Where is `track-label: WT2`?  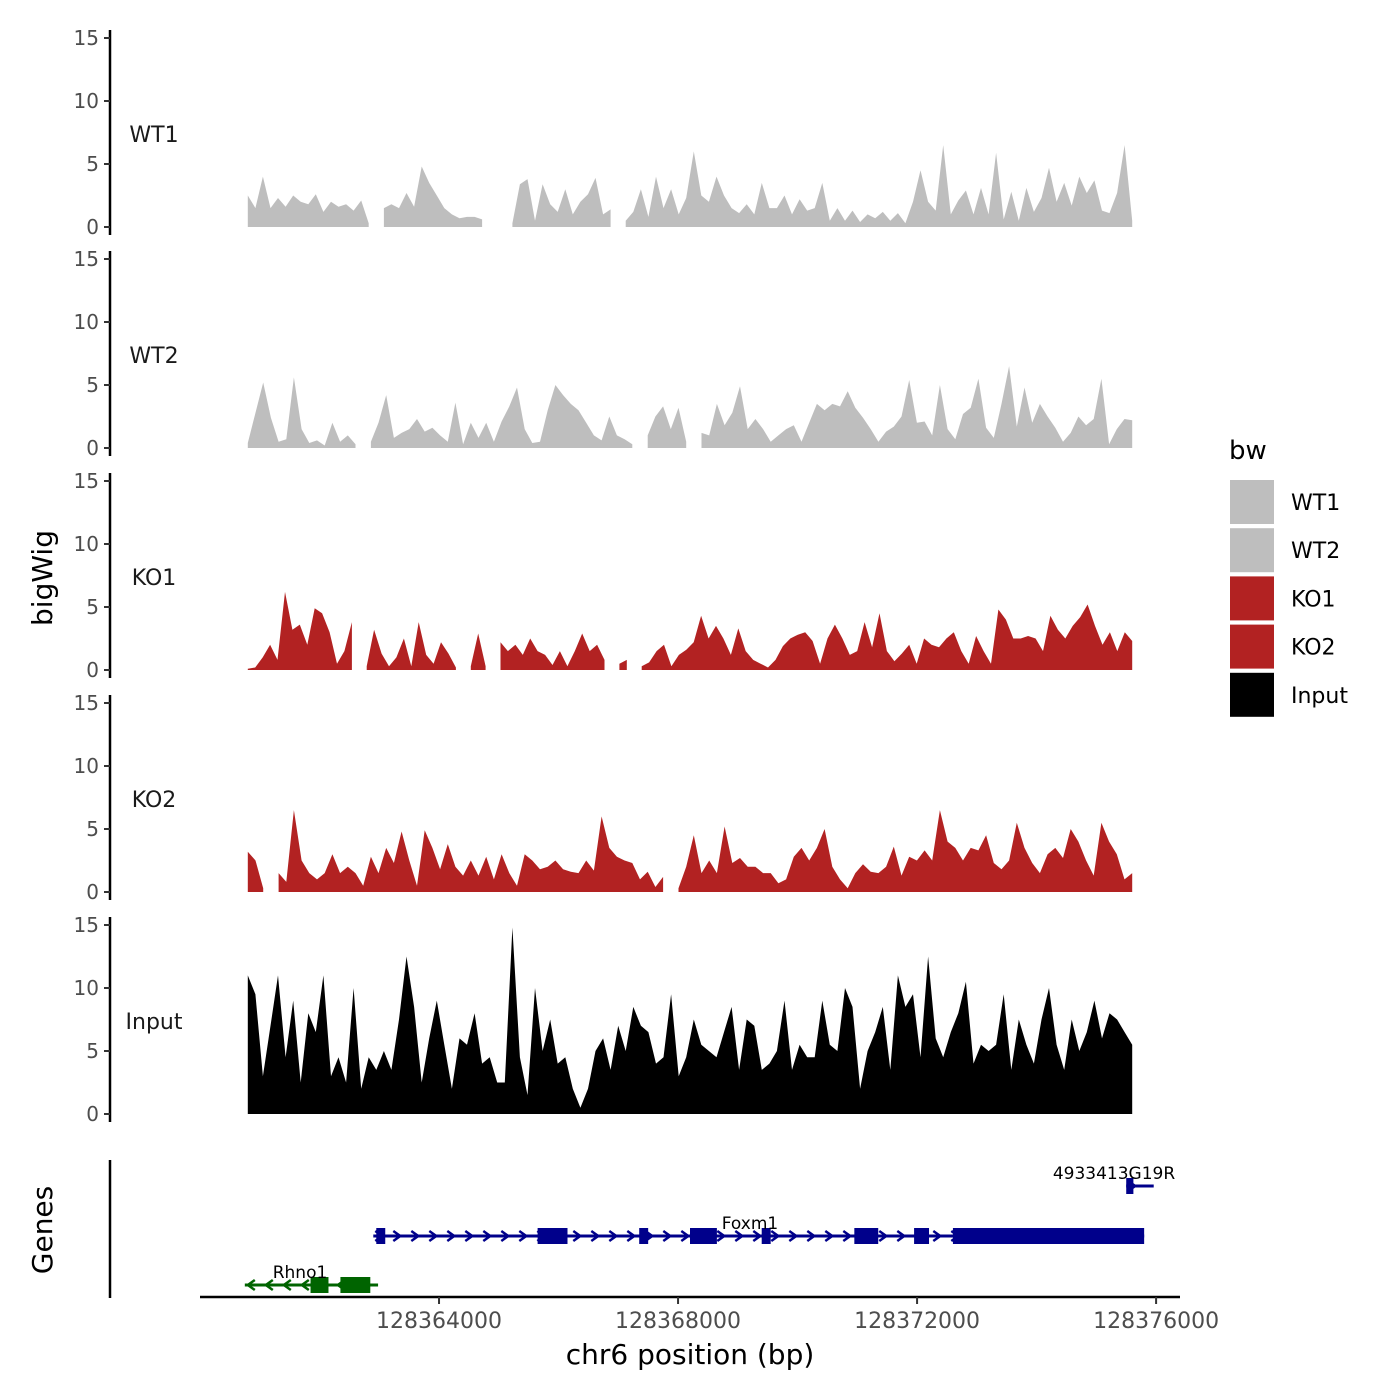 track-label: WT2 is located at coordinates (153, 356).